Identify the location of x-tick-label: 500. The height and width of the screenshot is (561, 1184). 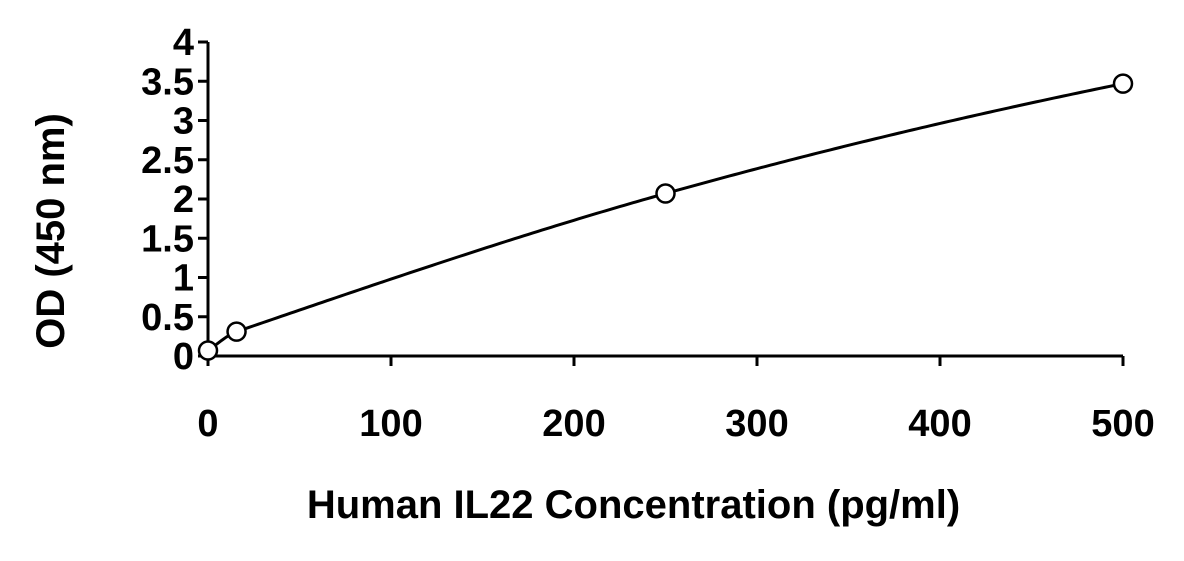
(1122, 424).